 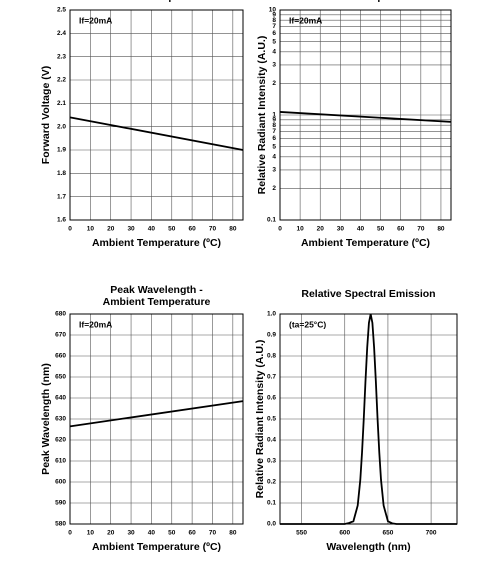 I want to click on x-tick-label: 60, so click(x=193, y=533).